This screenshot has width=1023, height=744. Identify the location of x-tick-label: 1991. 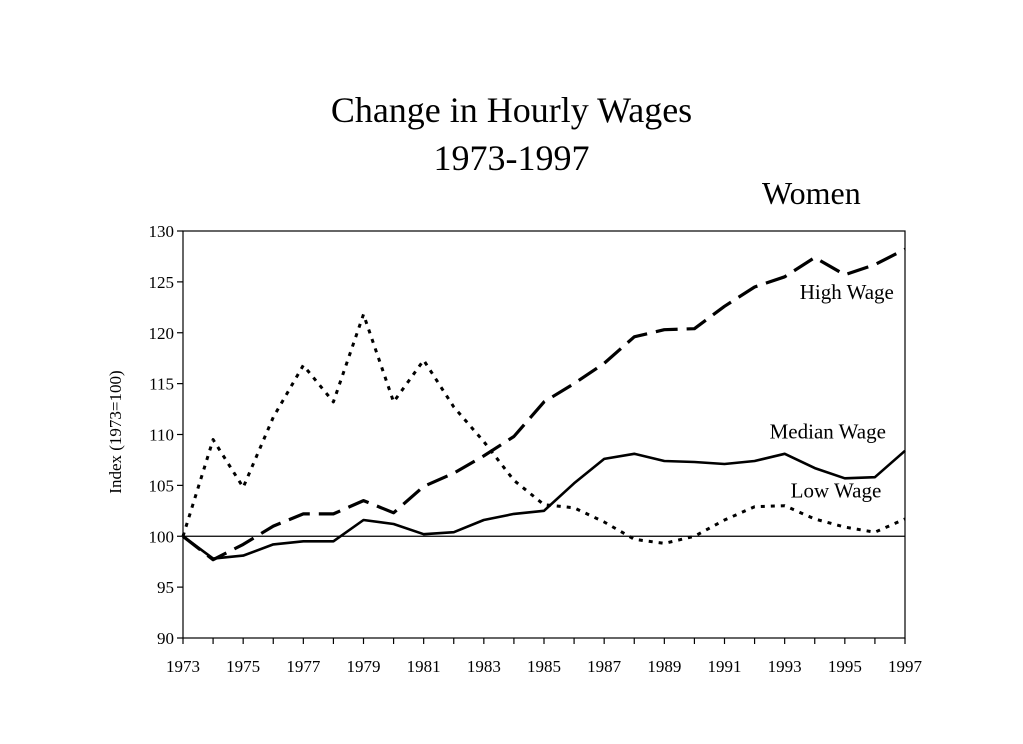
(725, 666).